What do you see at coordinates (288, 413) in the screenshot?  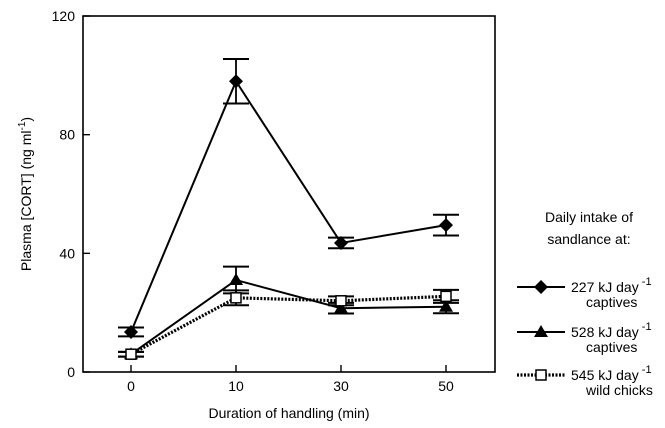 I see `x-axis-title: Duration of handling (min)` at bounding box center [288, 413].